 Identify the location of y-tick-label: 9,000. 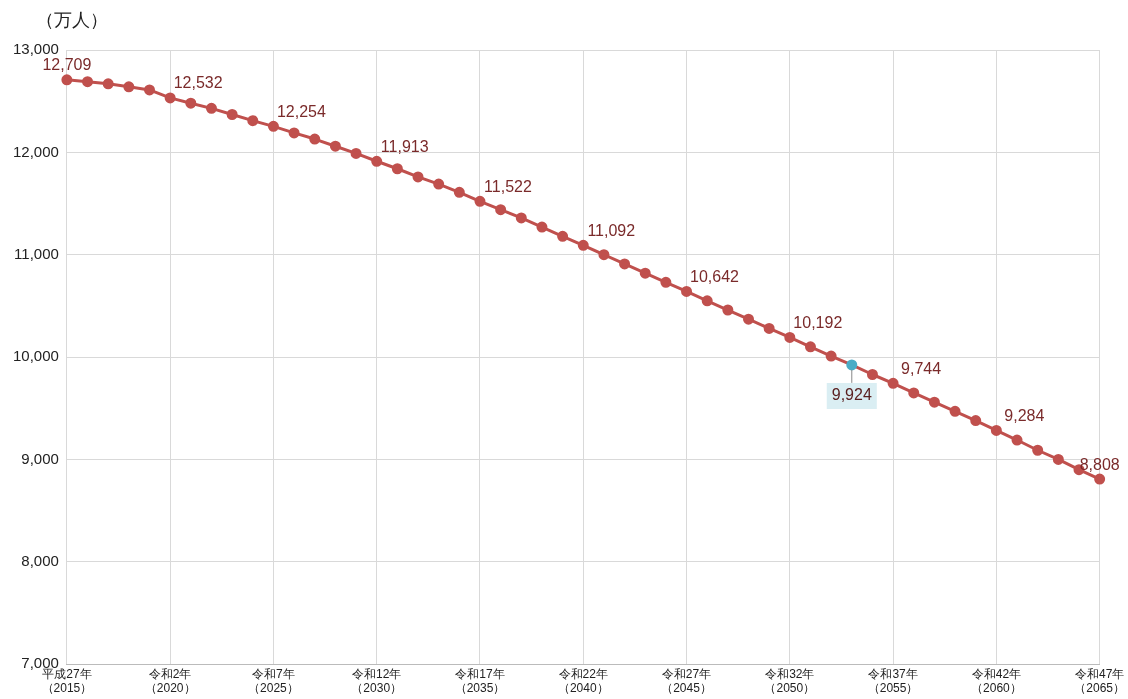
(40, 458).